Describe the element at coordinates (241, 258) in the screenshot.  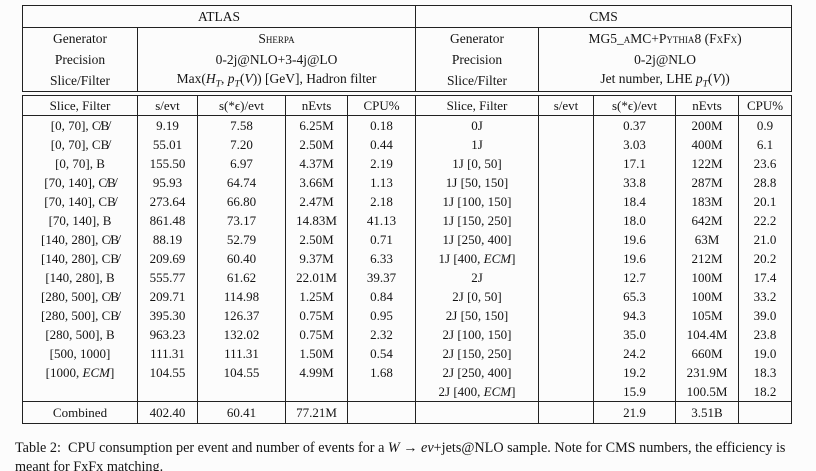
I see `atlas-se-cell: 60.40` at that location.